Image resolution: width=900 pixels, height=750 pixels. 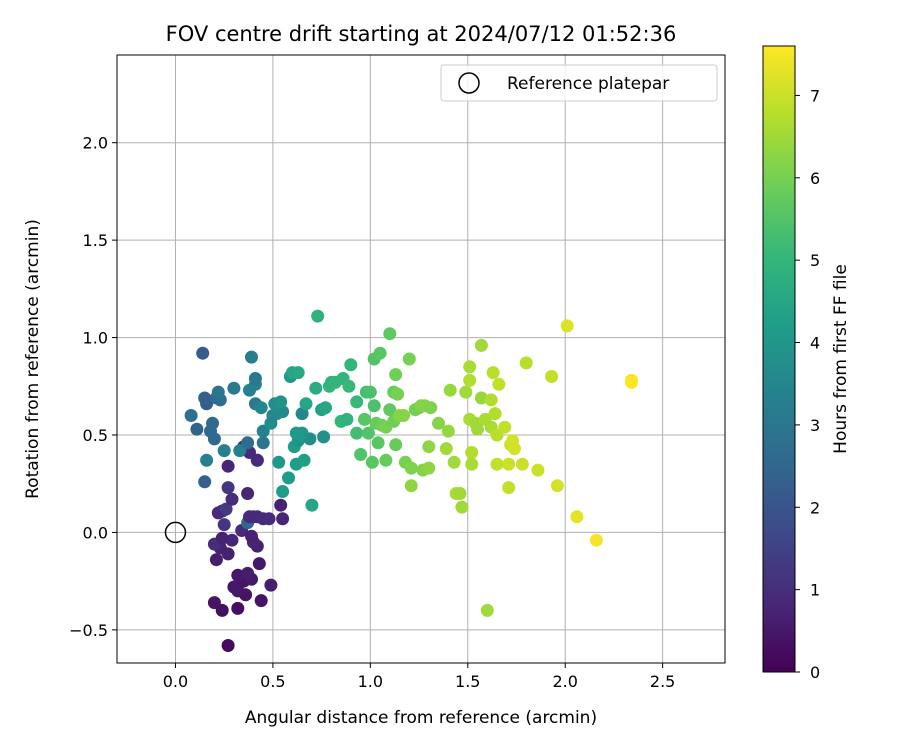 I want to click on legend-label-reference: Reference platepar, so click(x=588, y=84).